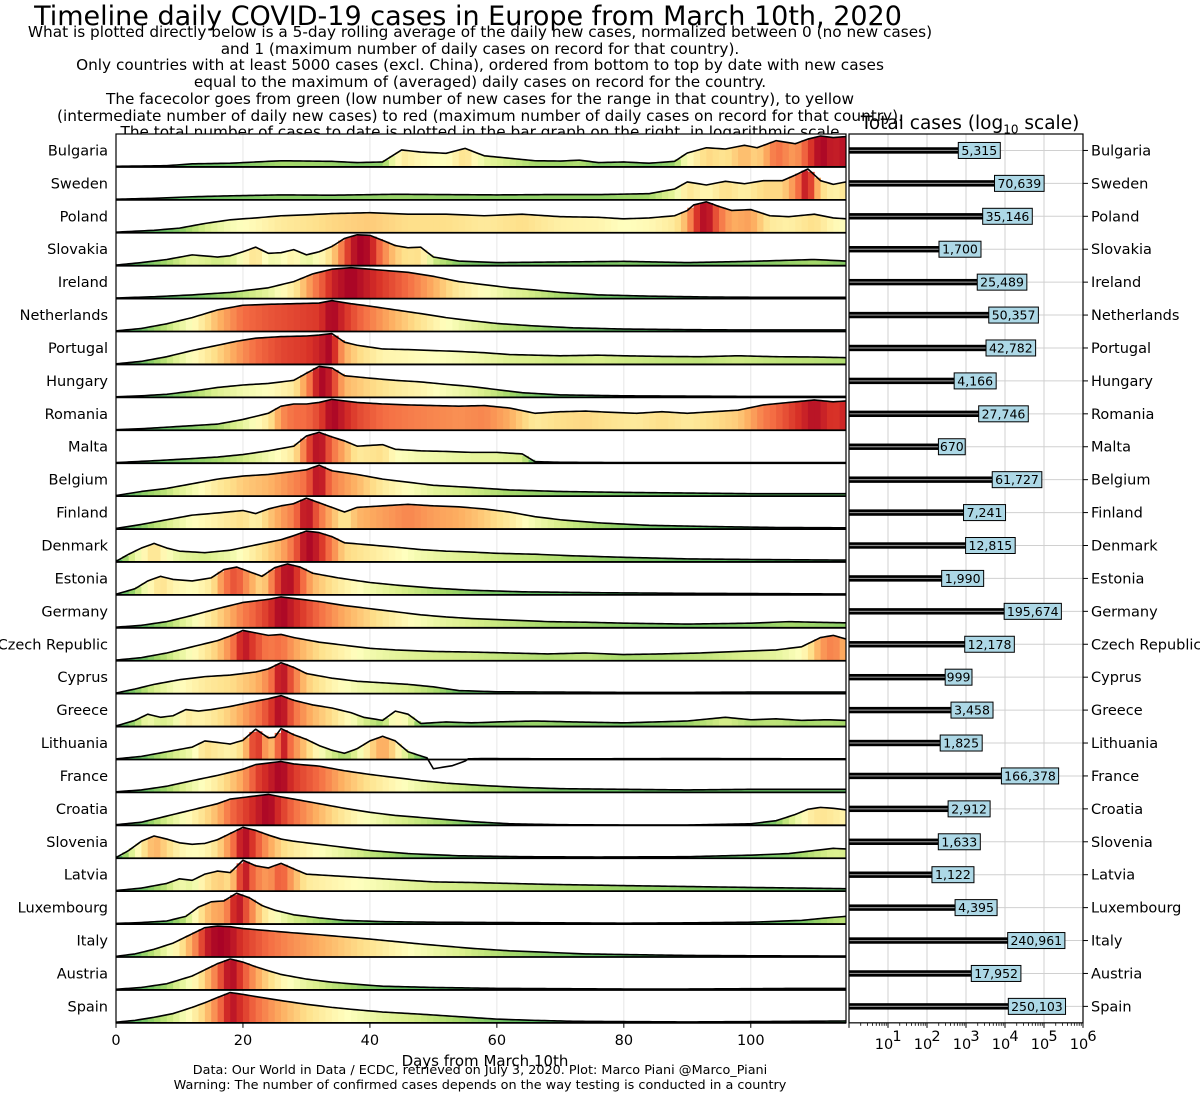 The image size is (1200, 1096). Describe the element at coordinates (481, 908) in the screenshot. I see `series-line` at that location.